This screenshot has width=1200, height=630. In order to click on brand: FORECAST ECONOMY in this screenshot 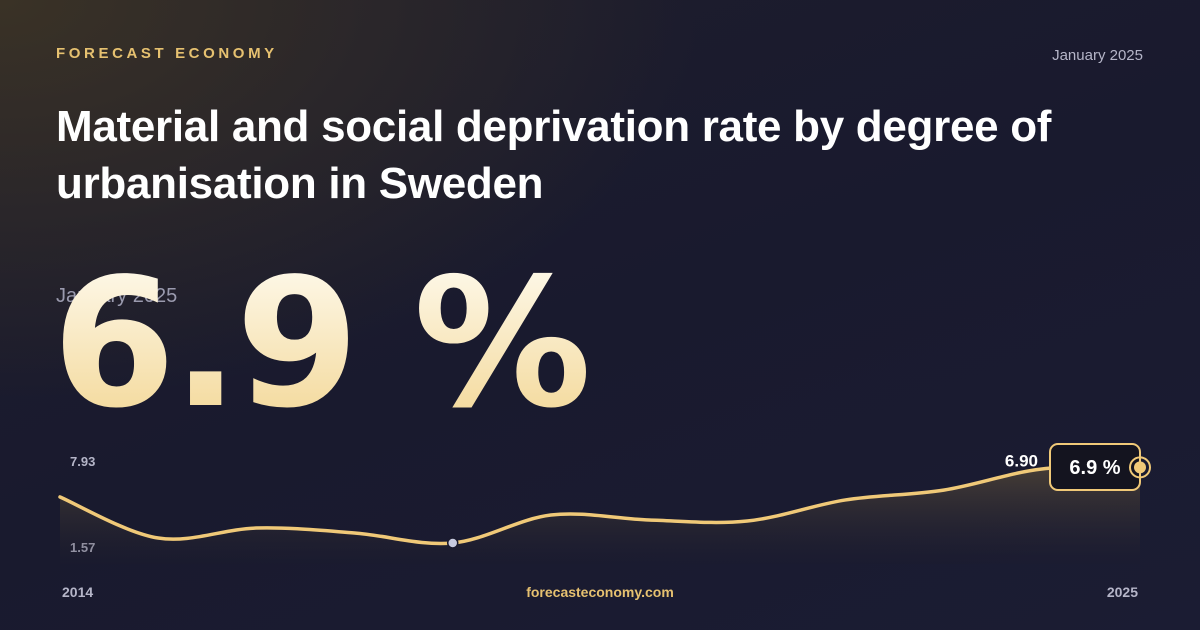, I will do `click(167, 53)`.